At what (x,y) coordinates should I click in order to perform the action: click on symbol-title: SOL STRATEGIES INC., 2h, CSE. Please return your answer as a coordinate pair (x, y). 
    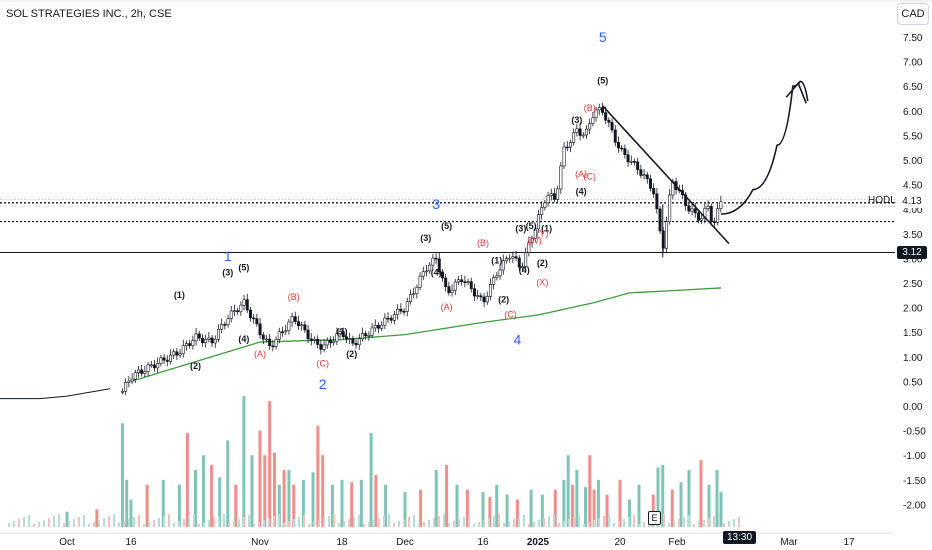
    Looking at the image, I should click on (89, 14).